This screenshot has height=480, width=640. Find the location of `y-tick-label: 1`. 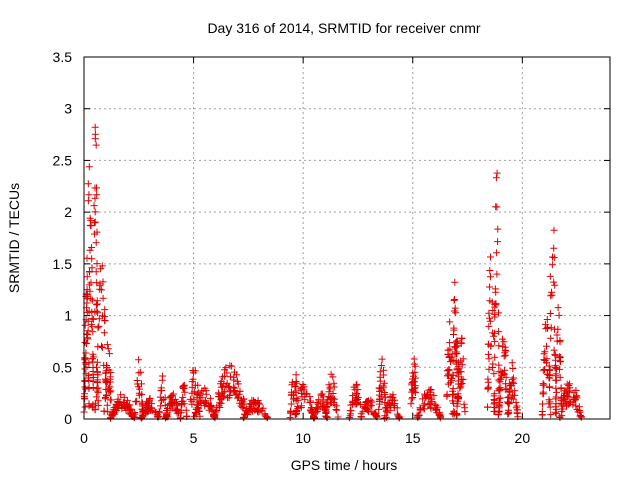

y-tick-label: 1 is located at coordinates (68, 316).